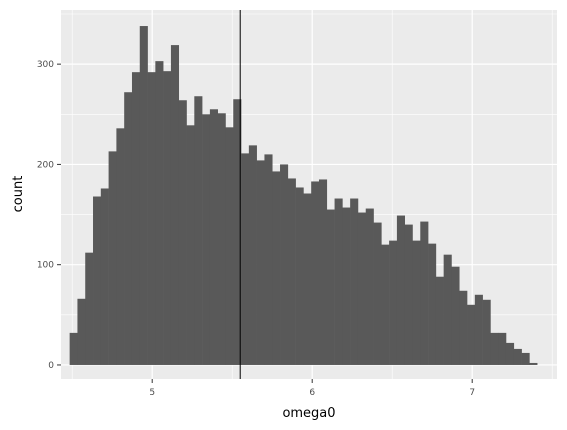  I want to click on y-tick-label: 100, so click(45, 266).